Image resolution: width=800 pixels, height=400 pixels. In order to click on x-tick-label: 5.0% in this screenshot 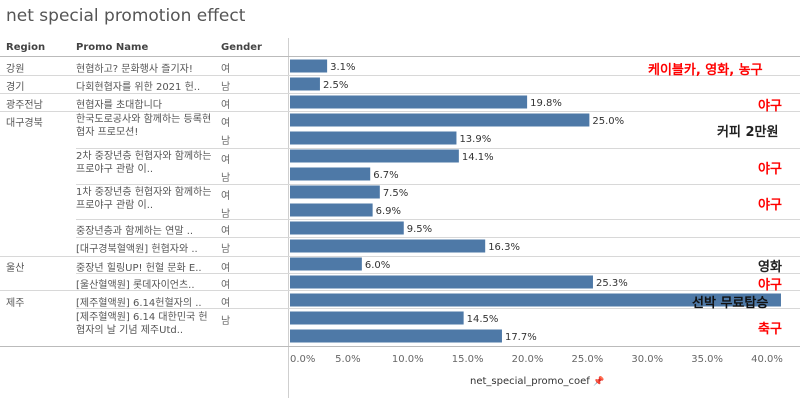, I will do `click(347, 359)`.